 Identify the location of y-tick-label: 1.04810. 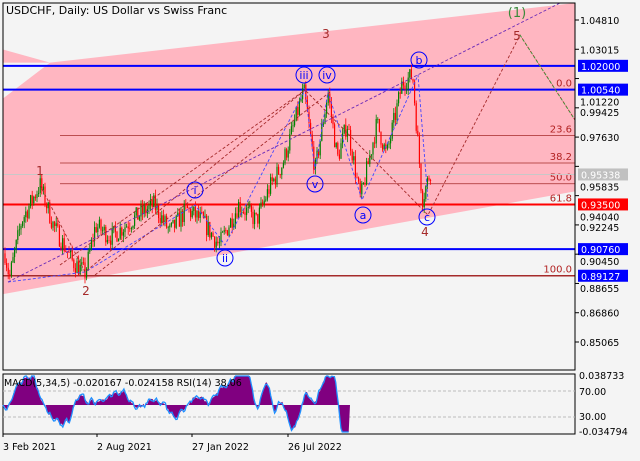
(599, 21).